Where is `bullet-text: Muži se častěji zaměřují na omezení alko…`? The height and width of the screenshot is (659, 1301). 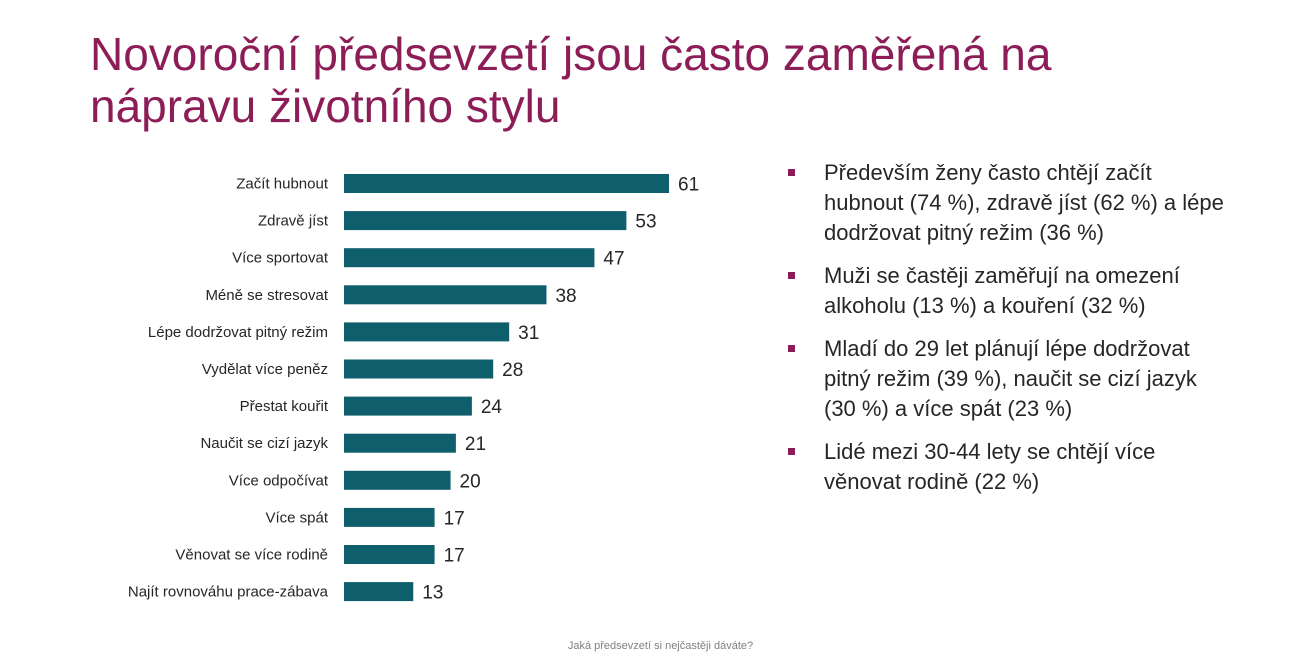
bullet-text: Muži se častěji zaměřují na omezení alko… is located at coordinates (1002, 290).